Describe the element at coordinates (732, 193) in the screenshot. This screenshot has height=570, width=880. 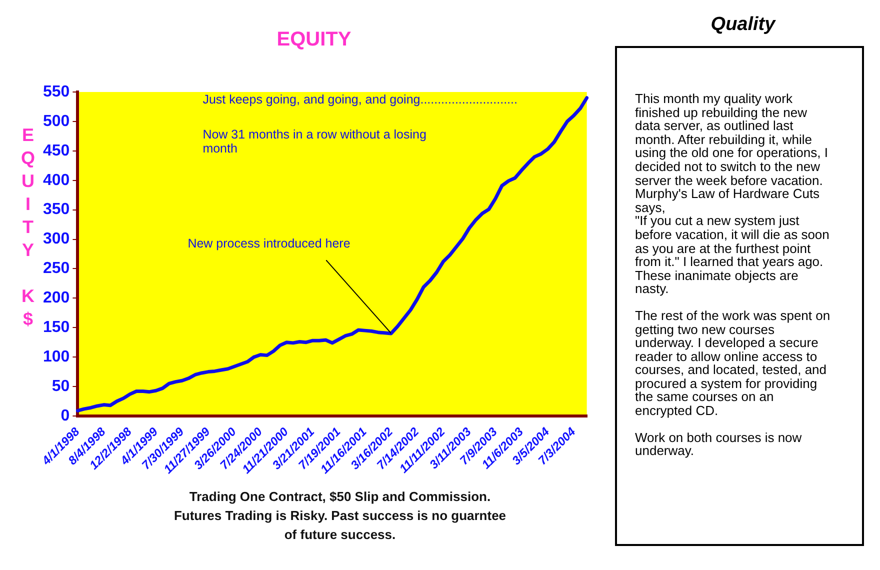
I see `text: This month my quality work finished up rebuilding the new data server, as outlined last month. After rebuilding it, while using the old one for operations, I decided not to switch to the new server the week before vacation. Murphy's Law of Hardware Cuts says, "If you cut a new system just before vacation, it will die as soon as you are at the furthest point from it." I learned that years ago. These inanimate objects are nasty.` at that location.